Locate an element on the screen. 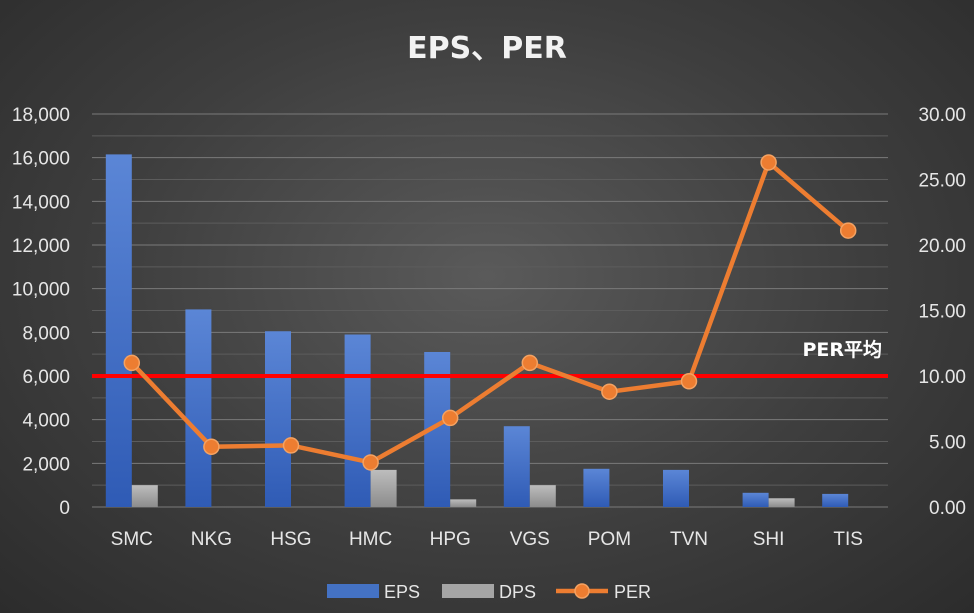 This screenshot has height=613, width=974. category-label: SHI is located at coordinates (769, 539).